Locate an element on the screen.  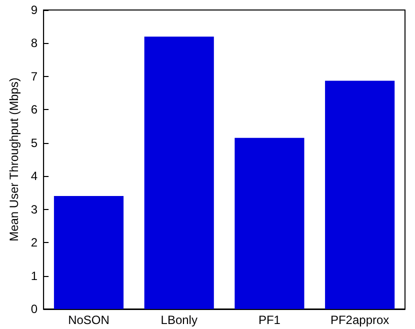
y-tick-label: 6 is located at coordinates (34, 109).